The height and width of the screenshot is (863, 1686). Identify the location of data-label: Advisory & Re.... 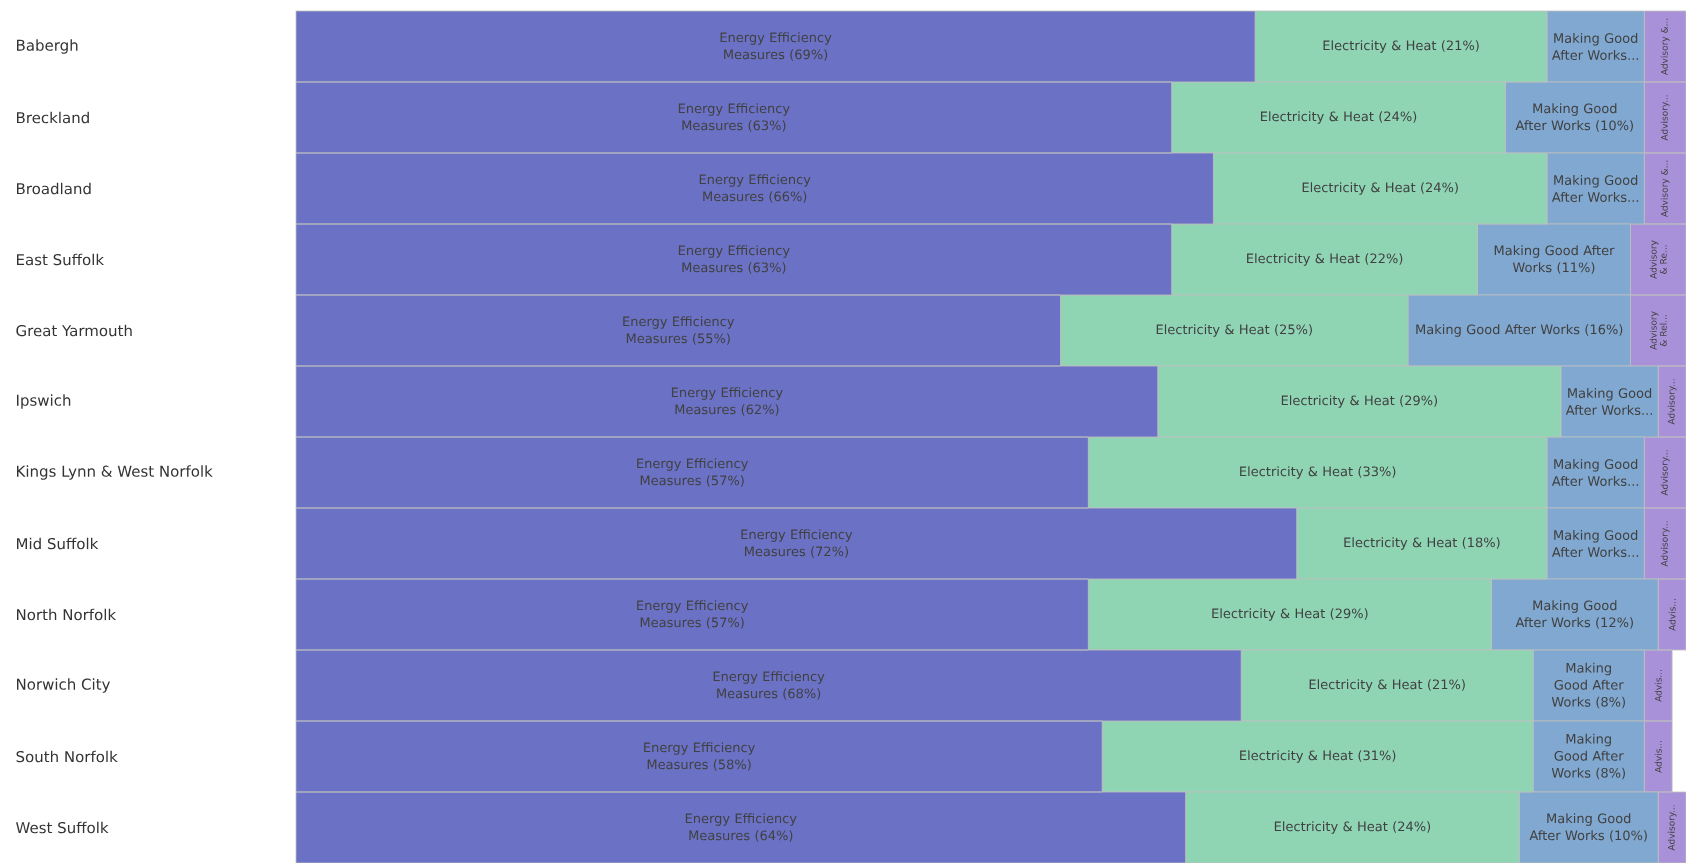
(1658, 259).